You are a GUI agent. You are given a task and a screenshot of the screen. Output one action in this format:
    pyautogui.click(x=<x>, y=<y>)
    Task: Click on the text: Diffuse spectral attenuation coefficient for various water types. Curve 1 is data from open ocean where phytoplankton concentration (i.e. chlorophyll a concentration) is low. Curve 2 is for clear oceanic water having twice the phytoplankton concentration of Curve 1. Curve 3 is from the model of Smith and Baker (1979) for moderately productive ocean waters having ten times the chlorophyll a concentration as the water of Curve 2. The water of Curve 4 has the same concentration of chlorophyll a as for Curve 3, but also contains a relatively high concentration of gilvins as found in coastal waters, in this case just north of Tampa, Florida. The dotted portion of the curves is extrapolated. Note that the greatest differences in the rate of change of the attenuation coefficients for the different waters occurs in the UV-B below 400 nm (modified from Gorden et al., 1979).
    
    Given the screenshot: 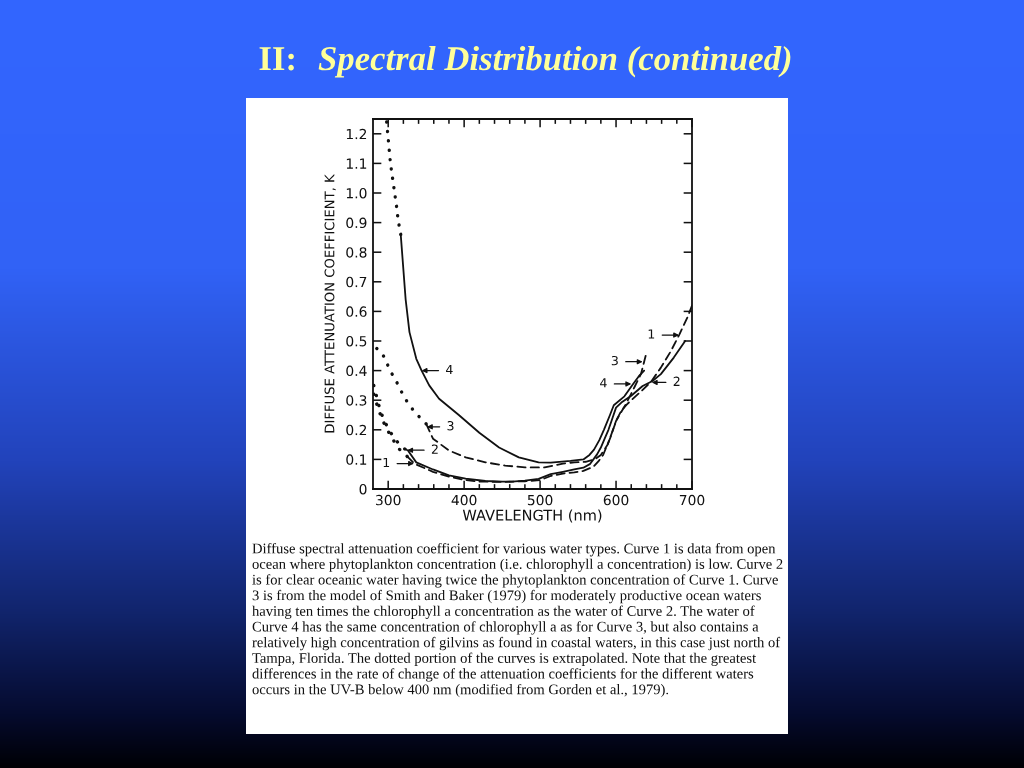 What is the action you would take?
    pyautogui.click(x=517, y=620)
    